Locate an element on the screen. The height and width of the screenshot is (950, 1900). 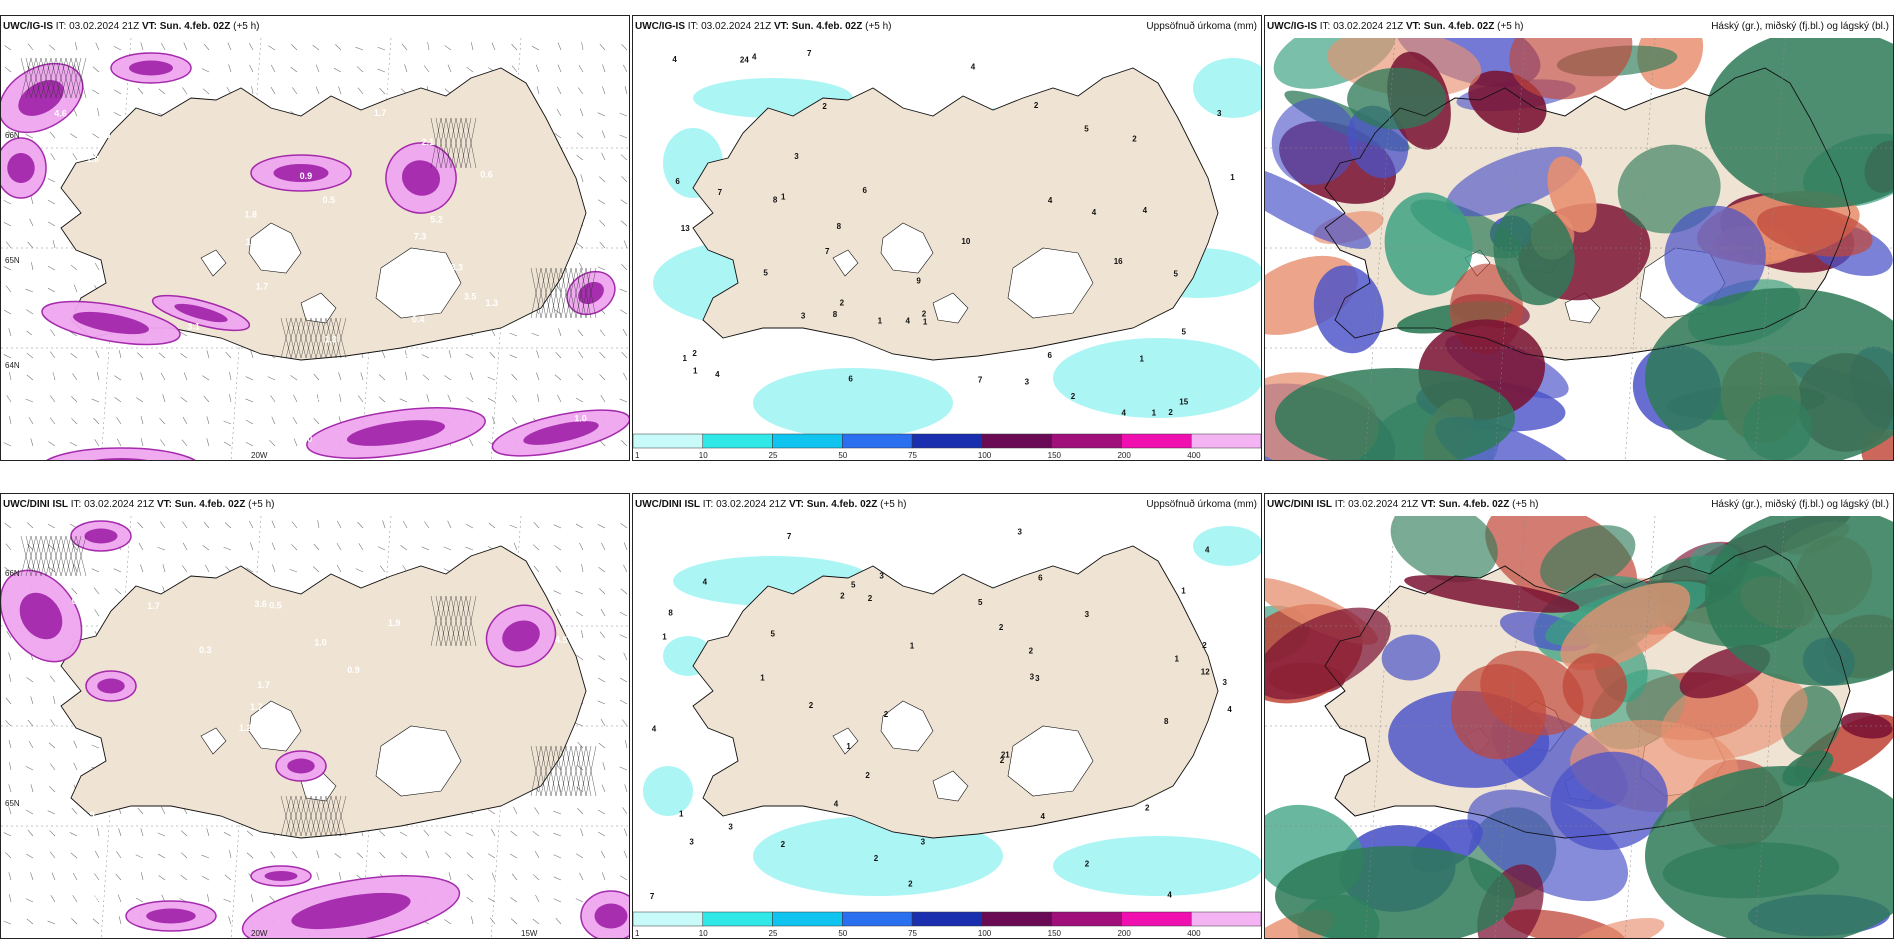
precip-value-label: 0.9 is located at coordinates (353, 670).